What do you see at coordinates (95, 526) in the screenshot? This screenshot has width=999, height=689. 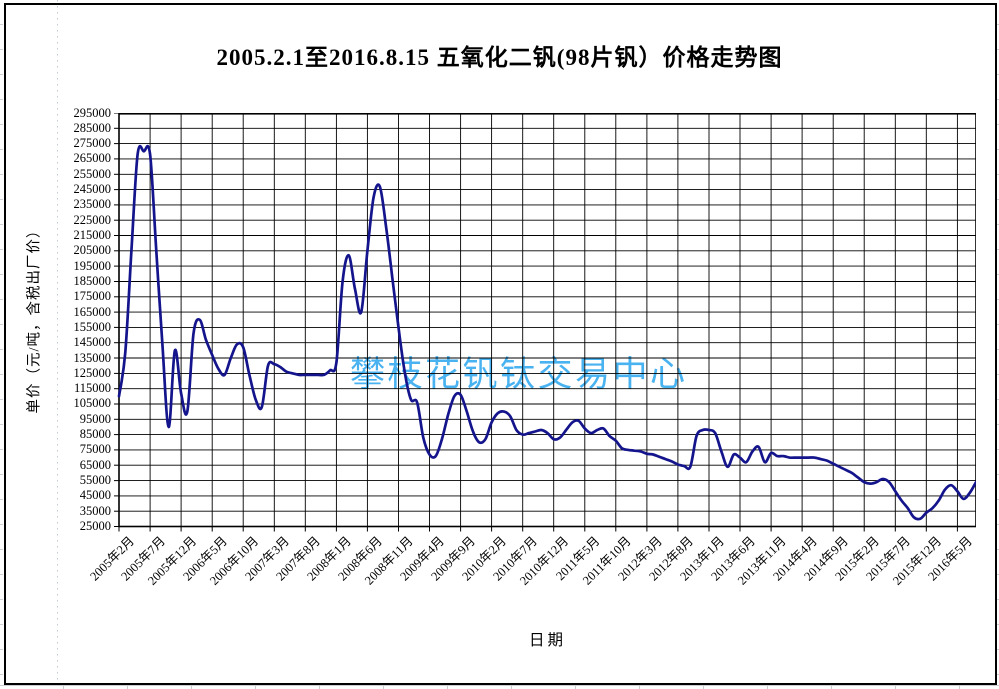 I see `y-tick-label: 25000` at bounding box center [95, 526].